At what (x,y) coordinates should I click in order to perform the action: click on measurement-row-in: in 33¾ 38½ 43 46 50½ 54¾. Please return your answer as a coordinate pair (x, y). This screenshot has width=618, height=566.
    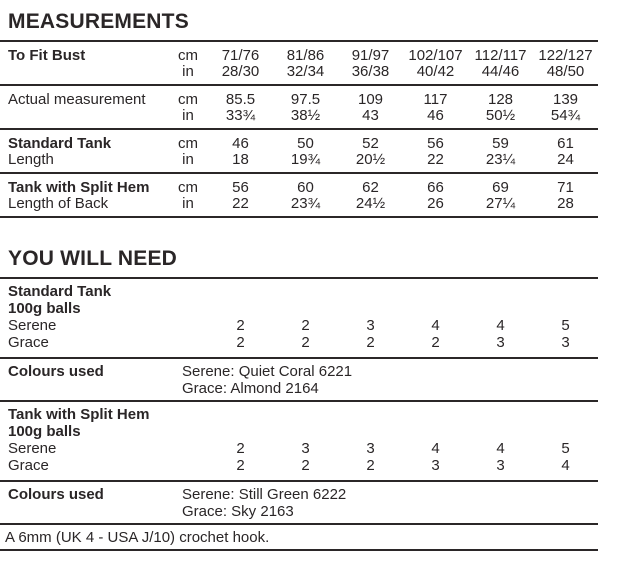
    Looking at the image, I should click on (299, 116).